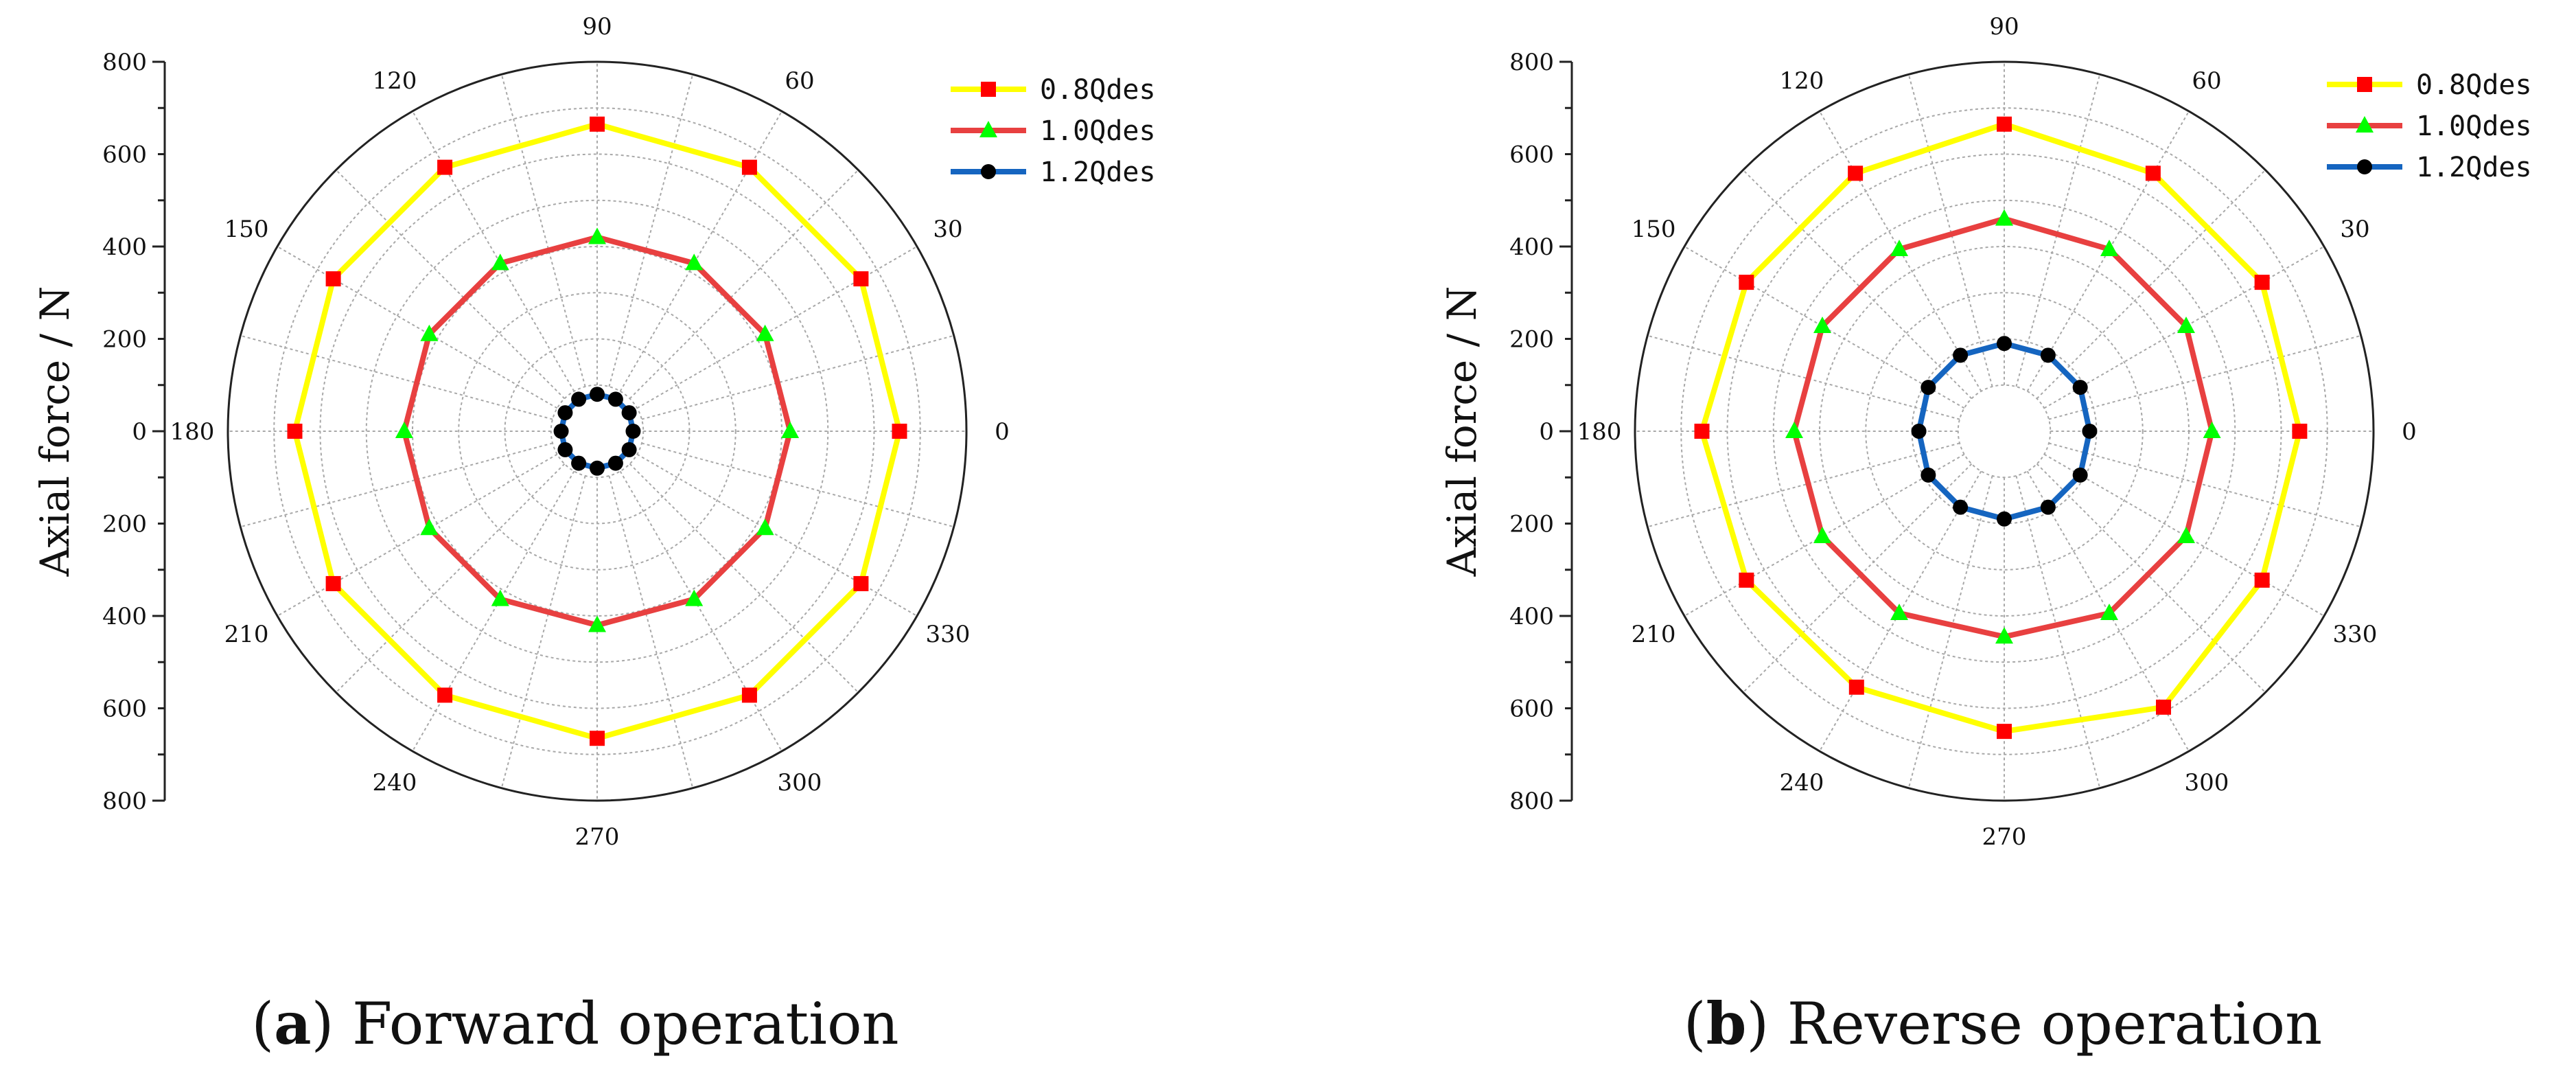 Image resolution: width=2576 pixels, height=1076 pixels. What do you see at coordinates (1802, 783) in the screenshot?
I see `angle-label: 240` at bounding box center [1802, 783].